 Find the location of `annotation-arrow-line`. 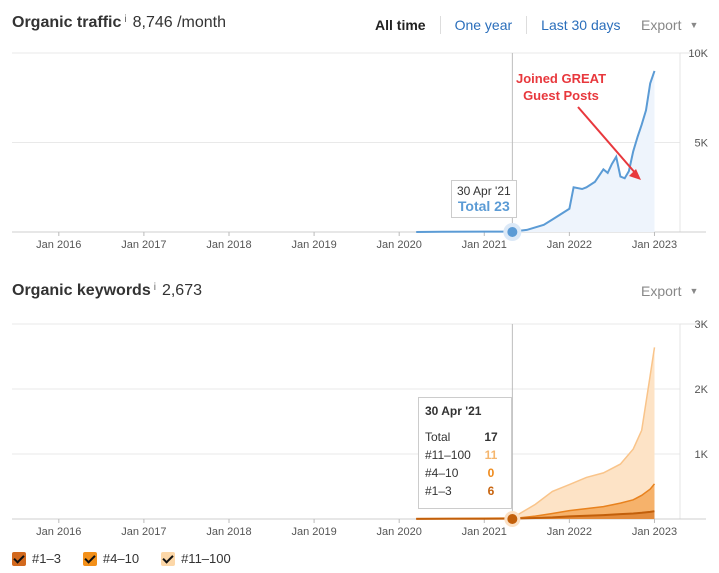

annotation-arrow-line is located at coordinates (607, 141).